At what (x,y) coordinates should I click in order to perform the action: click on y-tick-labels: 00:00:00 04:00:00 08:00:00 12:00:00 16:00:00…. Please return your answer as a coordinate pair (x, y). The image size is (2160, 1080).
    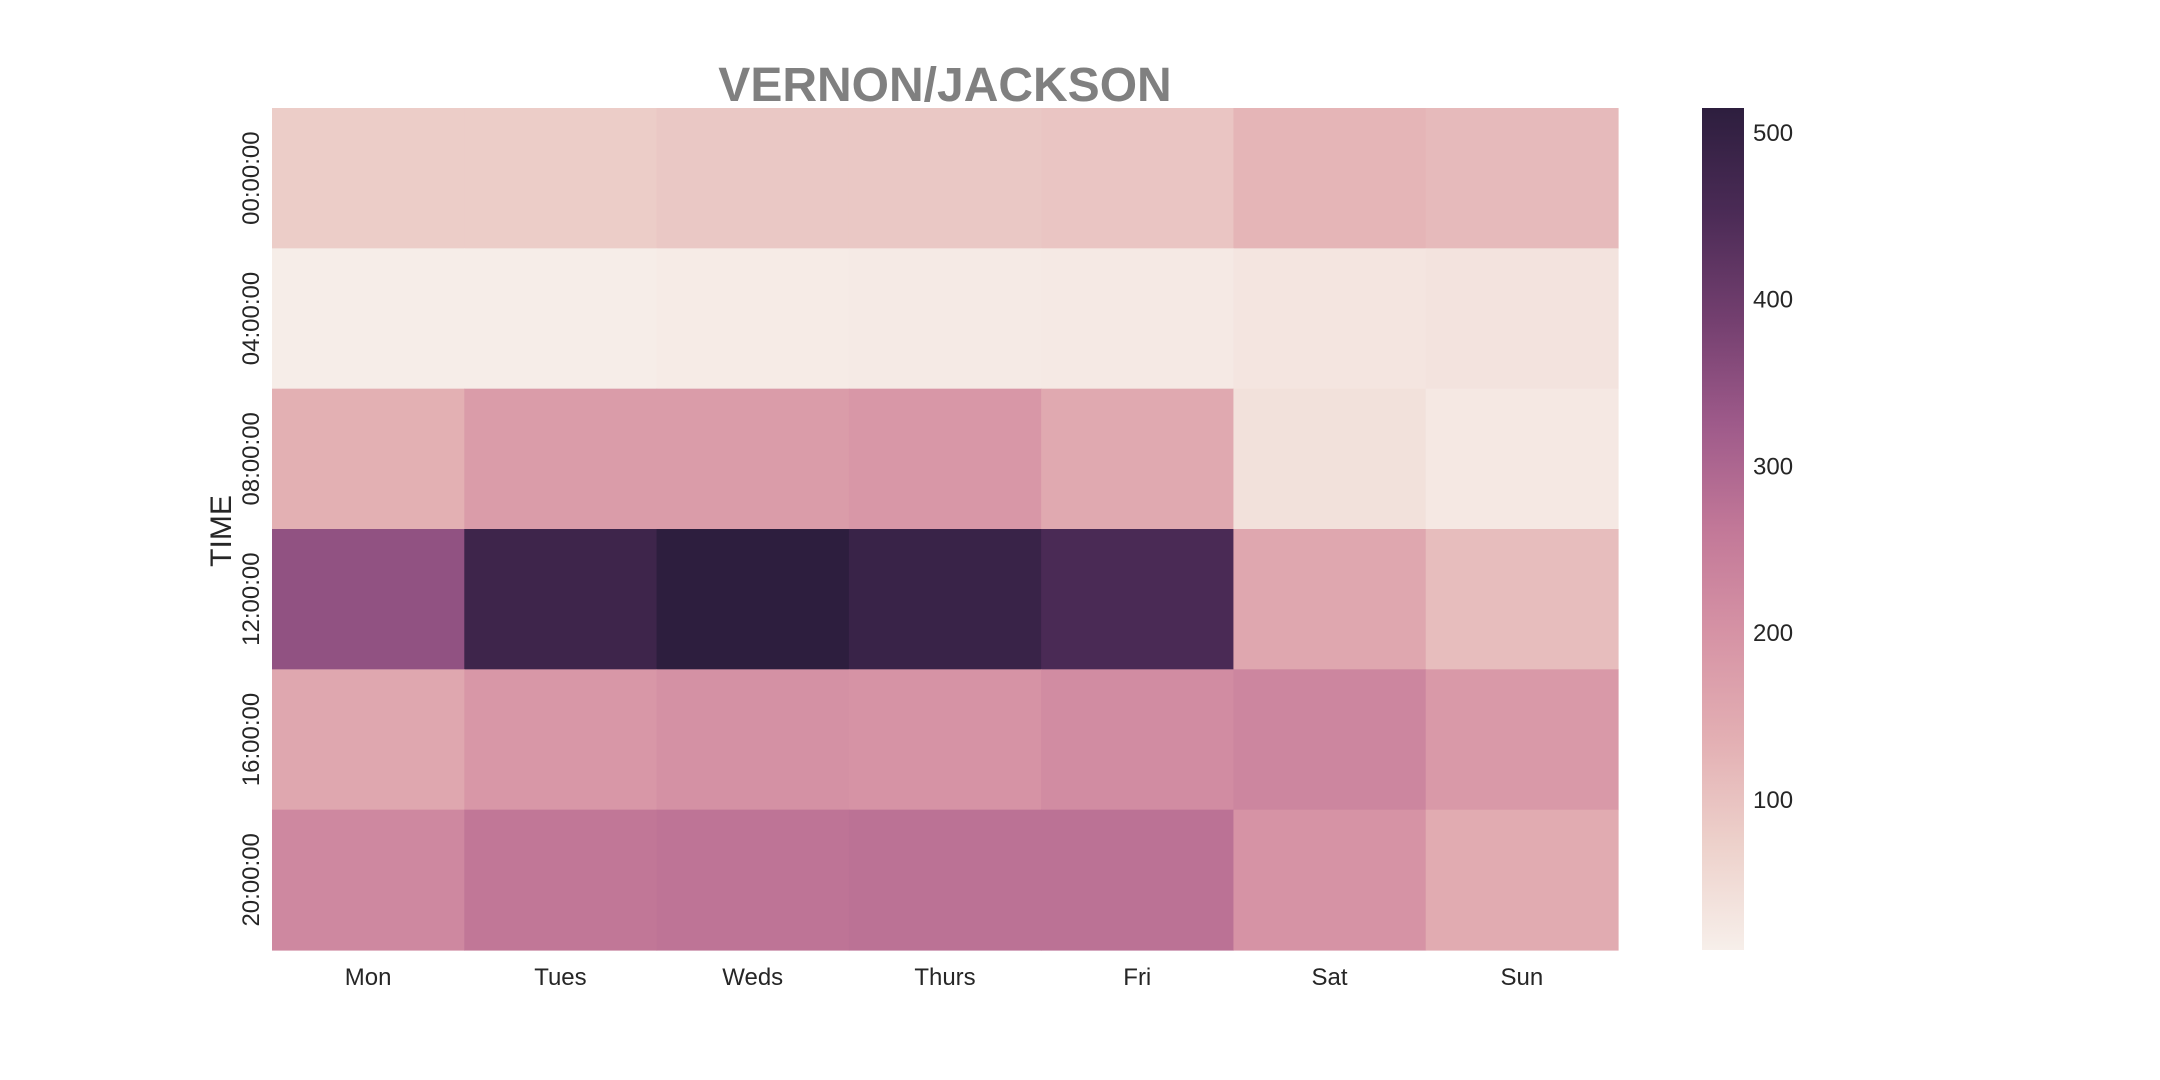
    Looking at the image, I should click on (251, 528).